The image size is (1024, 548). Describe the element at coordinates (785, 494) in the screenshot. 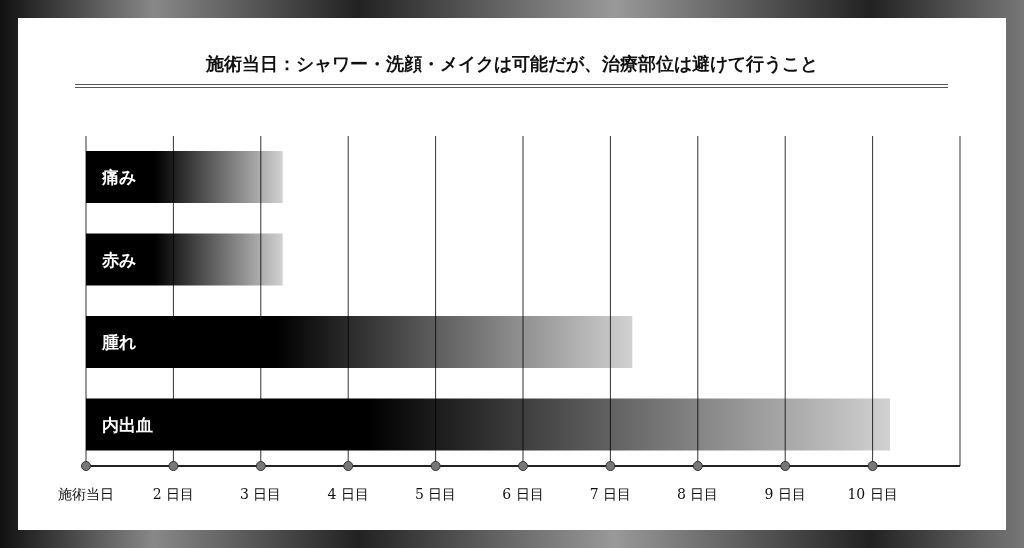

I see `x-tick-label: 9 日目` at that location.